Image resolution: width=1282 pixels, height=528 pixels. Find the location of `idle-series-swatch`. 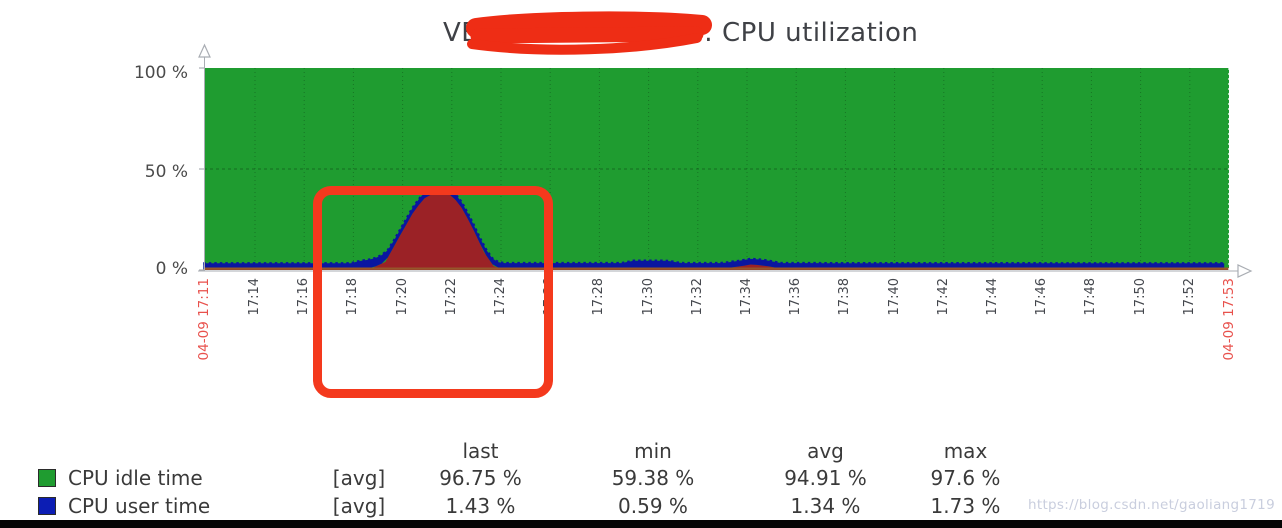

idle-series-swatch is located at coordinates (47, 478).